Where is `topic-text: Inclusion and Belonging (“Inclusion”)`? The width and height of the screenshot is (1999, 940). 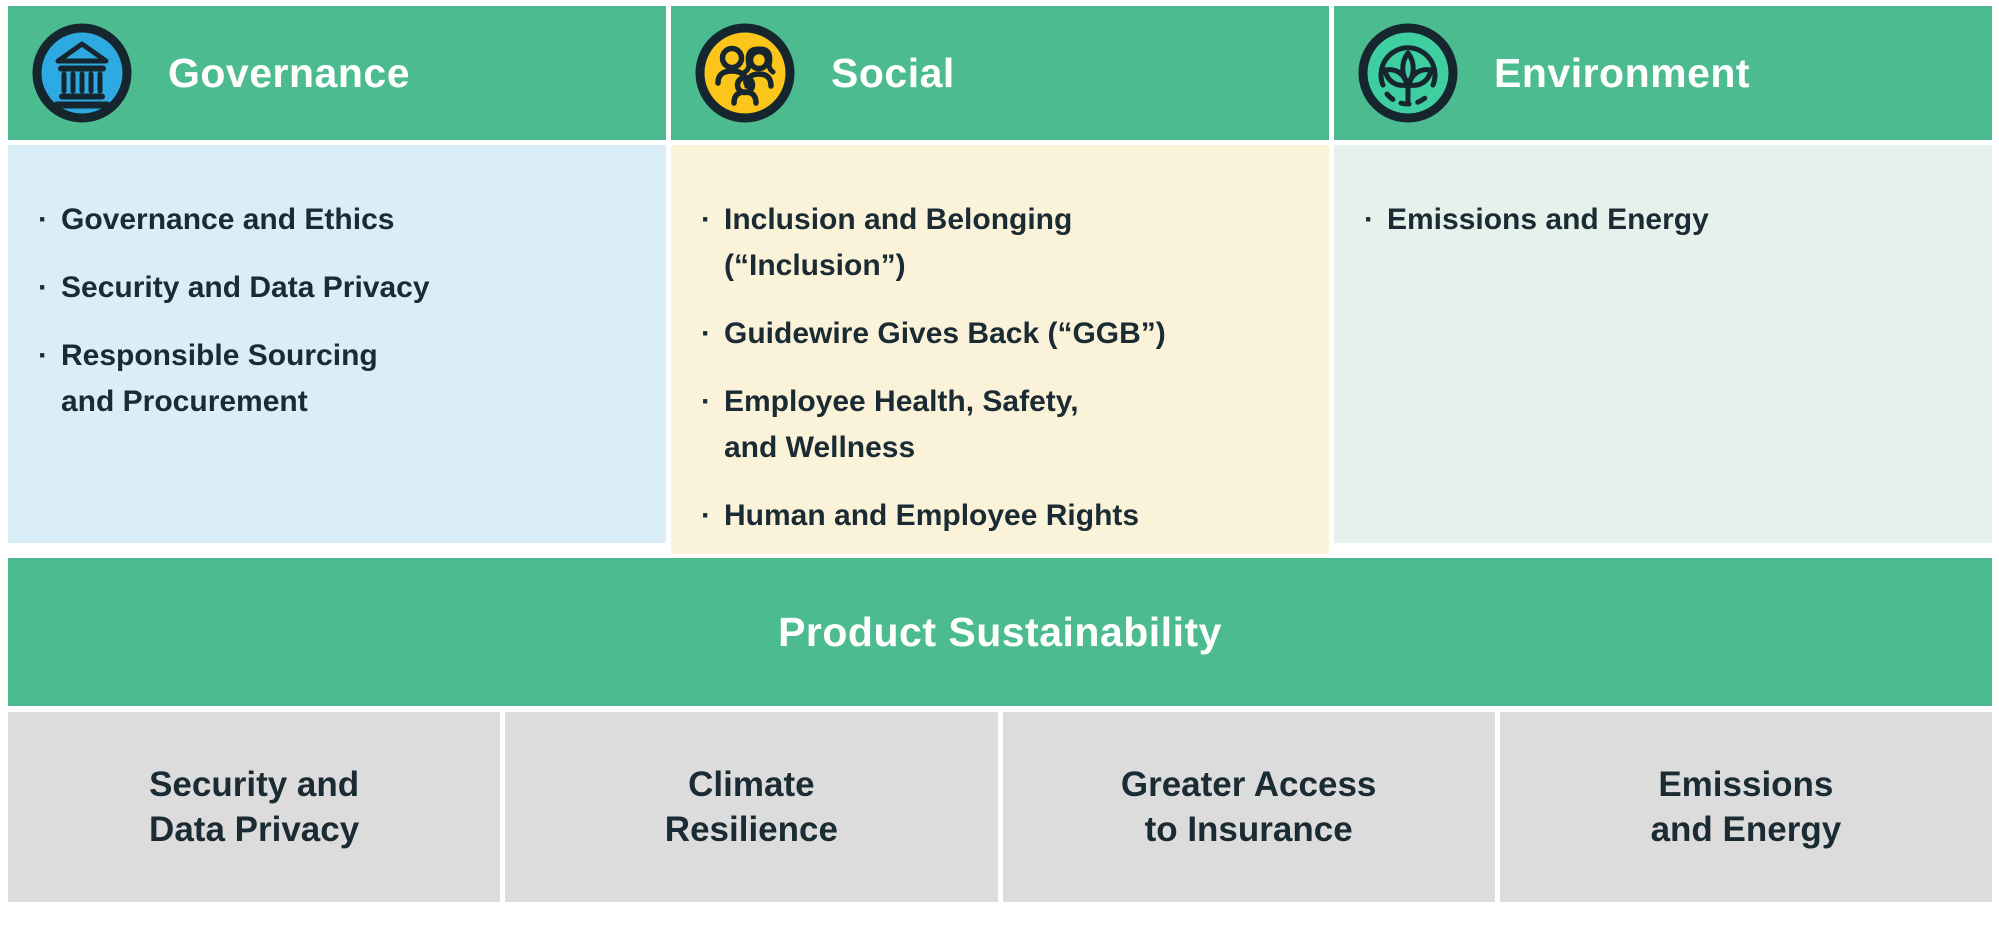
topic-text: Inclusion and Belonging (“Inclusion”) is located at coordinates (898, 242).